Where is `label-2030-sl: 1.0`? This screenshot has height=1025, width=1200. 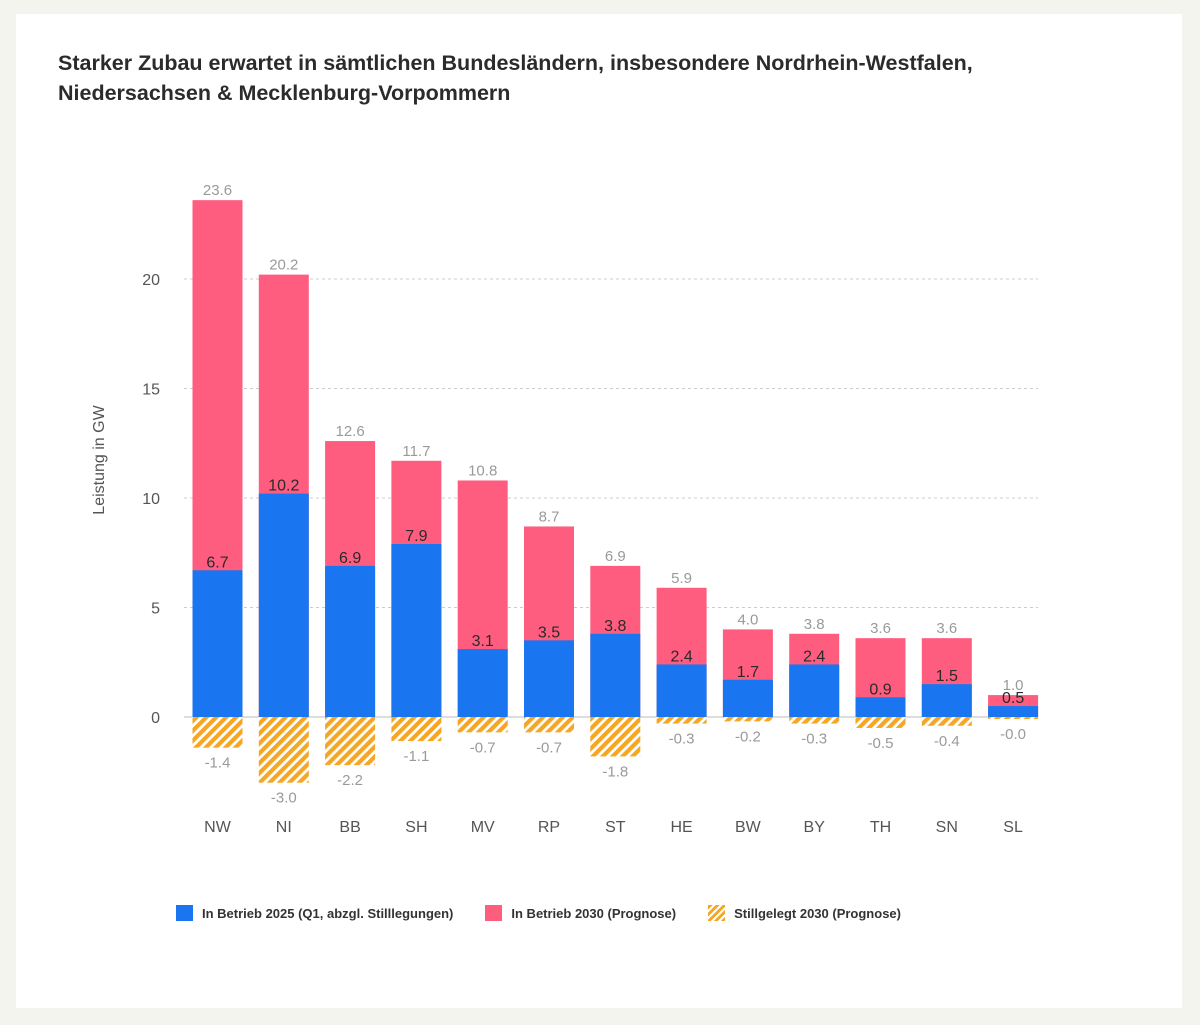
label-2030-sl: 1.0 is located at coordinates (1013, 685).